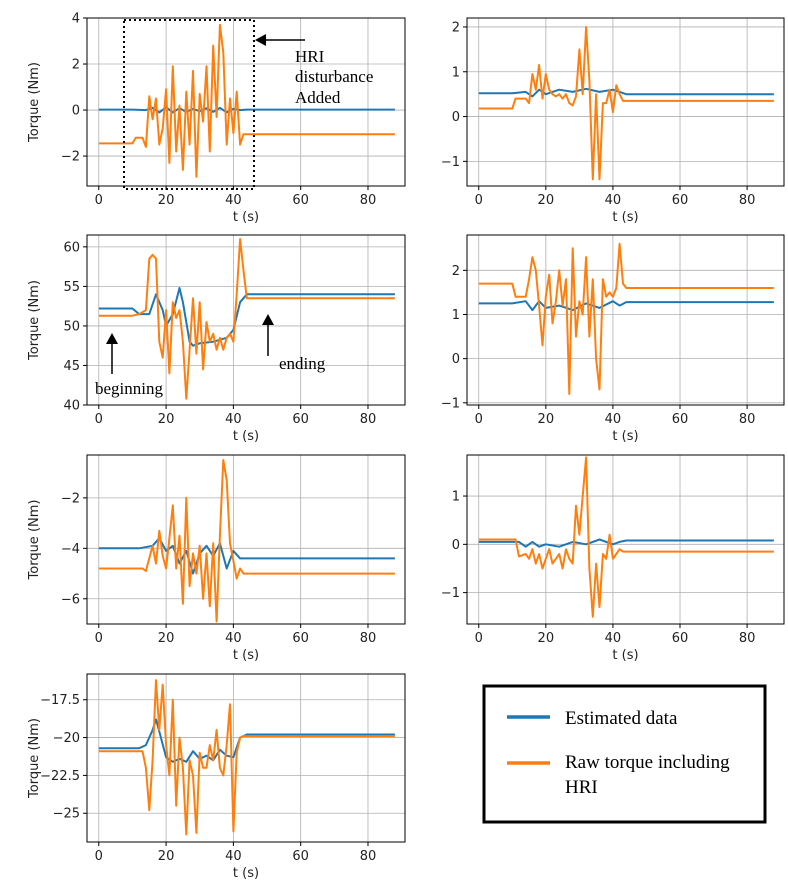  I want to click on legend-box, so click(624, 754).